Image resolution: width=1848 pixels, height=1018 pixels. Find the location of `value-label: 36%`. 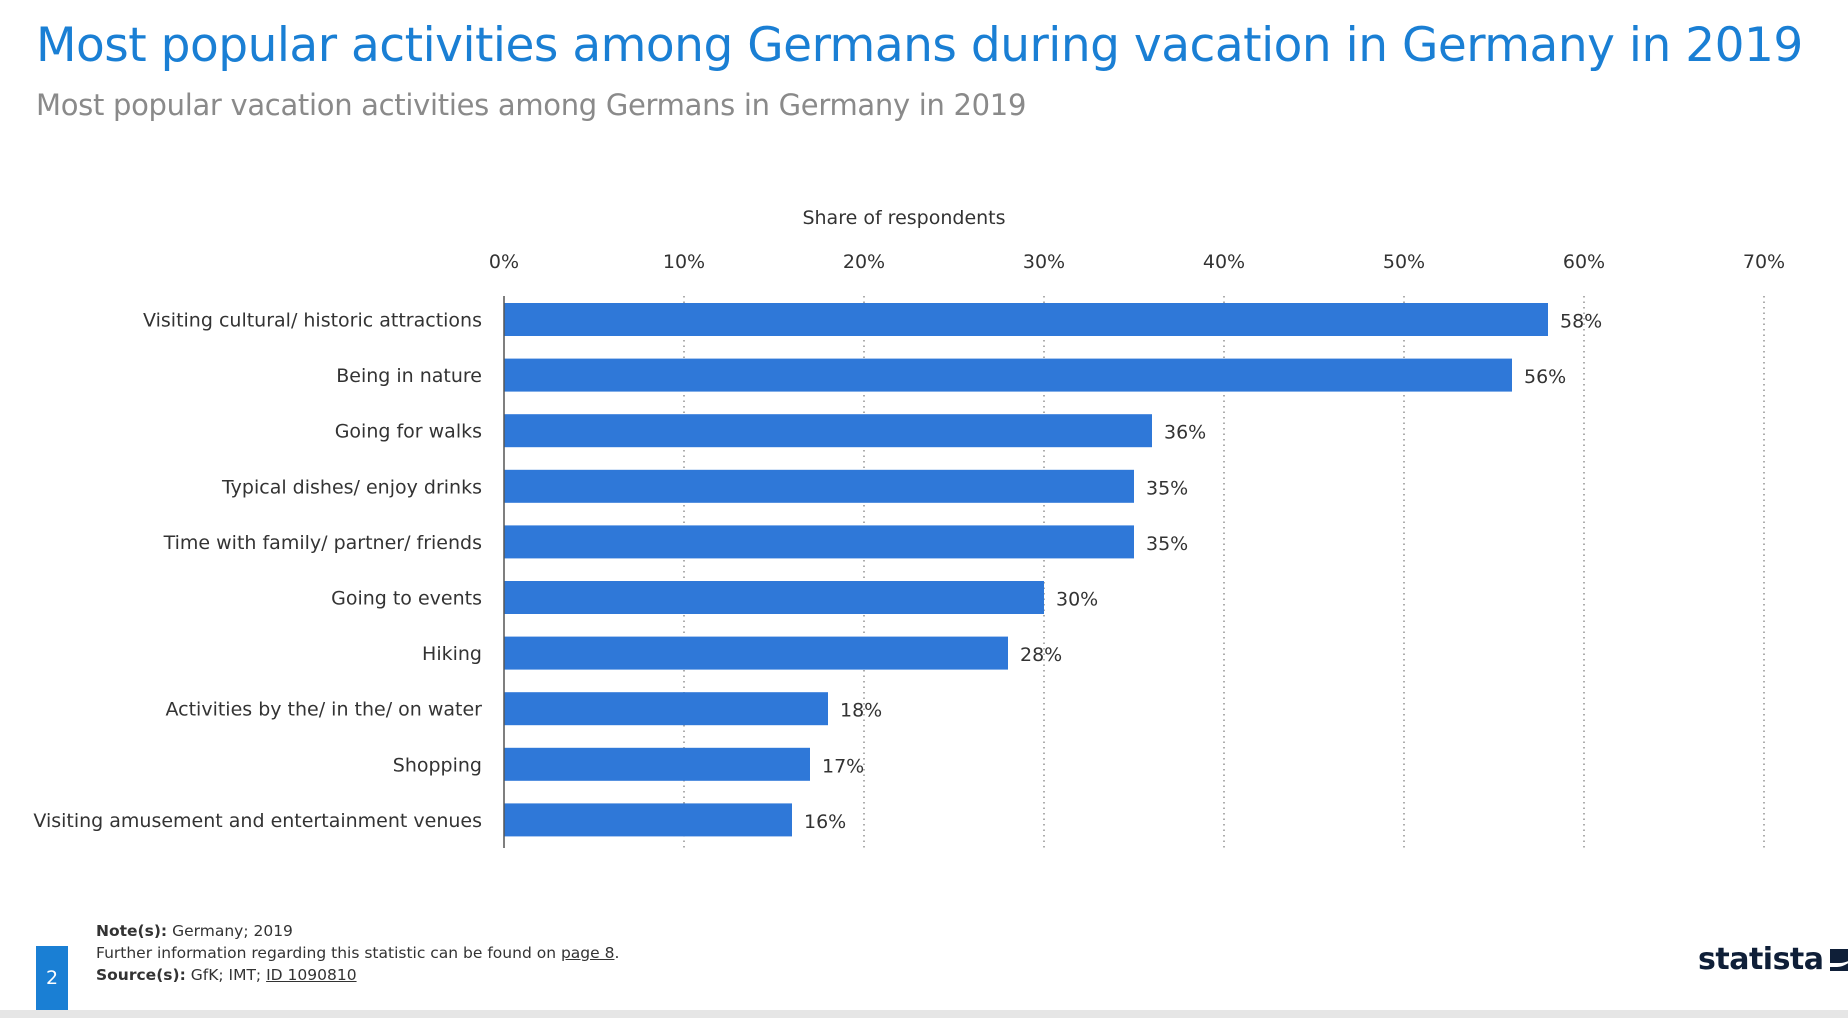

value-label: 36% is located at coordinates (1185, 433).